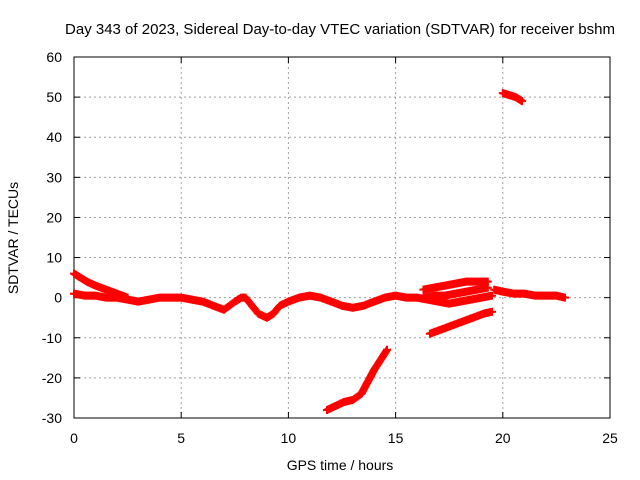 The height and width of the screenshot is (480, 640). Describe the element at coordinates (181, 438) in the screenshot. I see `x-tick-label: 5` at that location.